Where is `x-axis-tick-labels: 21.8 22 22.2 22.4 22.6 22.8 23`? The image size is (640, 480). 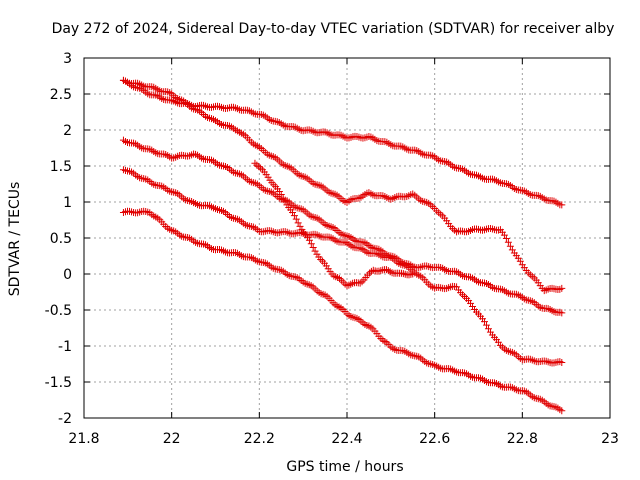
x-axis-tick-labels: 21.8 22 22.2 22.4 22.6 22.8 23 is located at coordinates (343, 439).